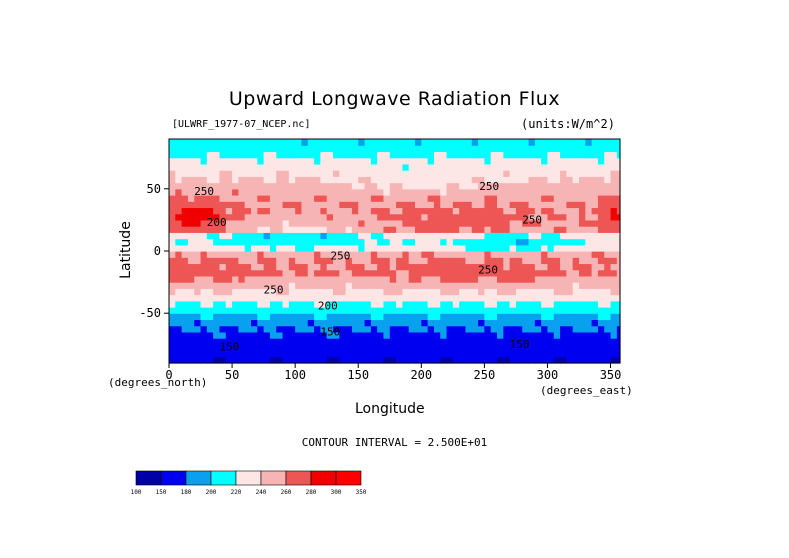 The width and height of the screenshot is (789, 558). Describe the element at coordinates (390, 409) in the screenshot. I see `x-axis-title: Longitude` at that location.